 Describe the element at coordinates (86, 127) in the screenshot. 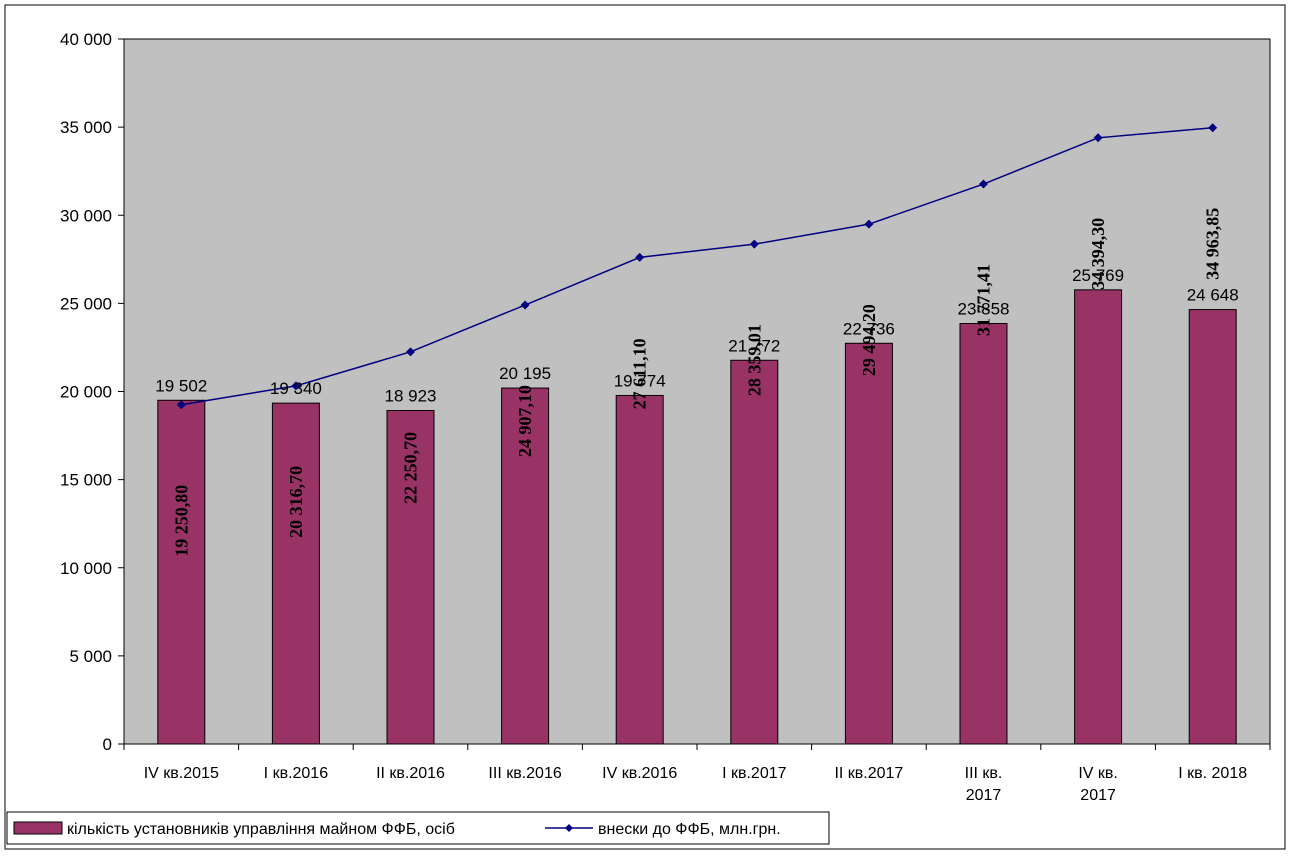

I see `y-tick-label: 35 000` at that location.